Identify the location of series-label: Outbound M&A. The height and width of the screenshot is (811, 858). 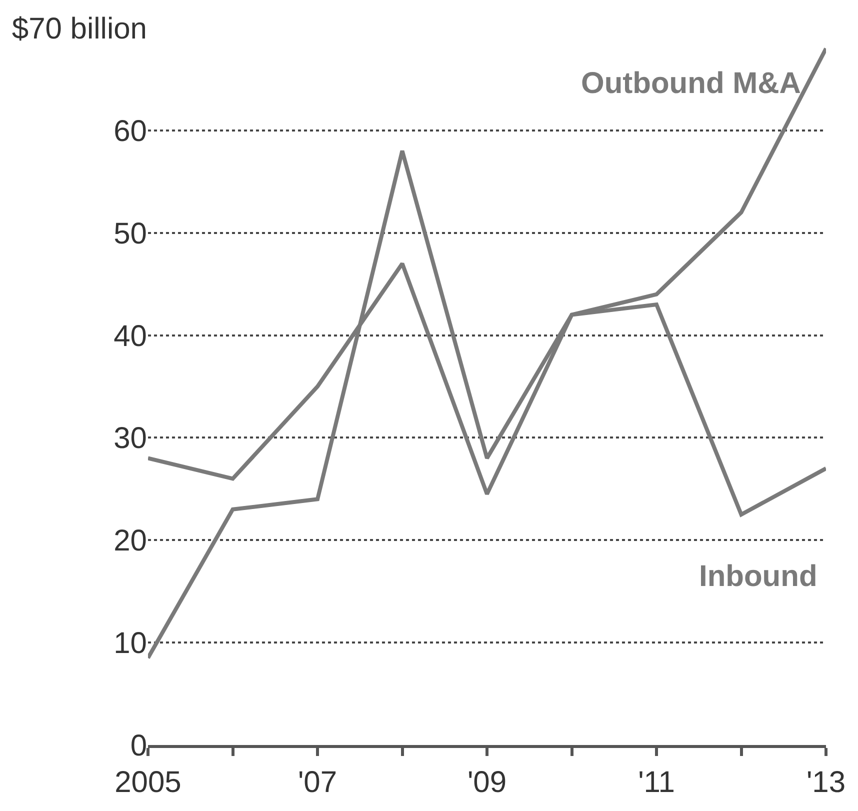
(691, 83).